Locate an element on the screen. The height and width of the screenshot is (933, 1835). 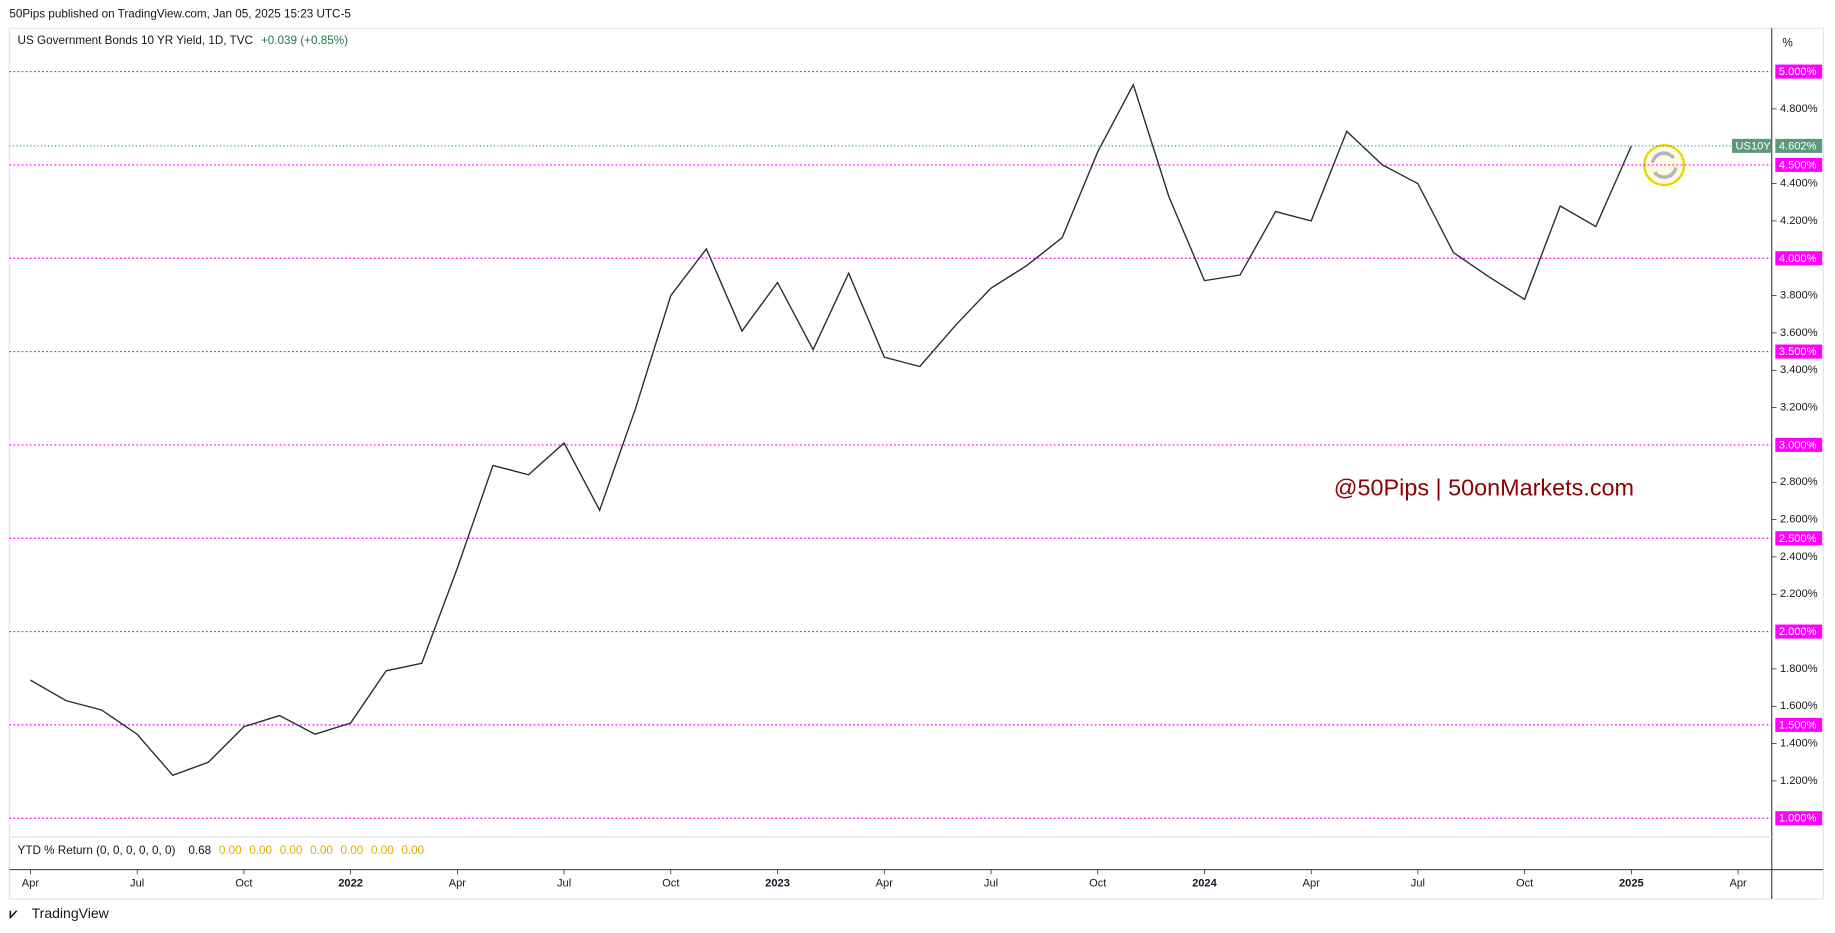
level-label: 1.000% is located at coordinates (1798, 819).